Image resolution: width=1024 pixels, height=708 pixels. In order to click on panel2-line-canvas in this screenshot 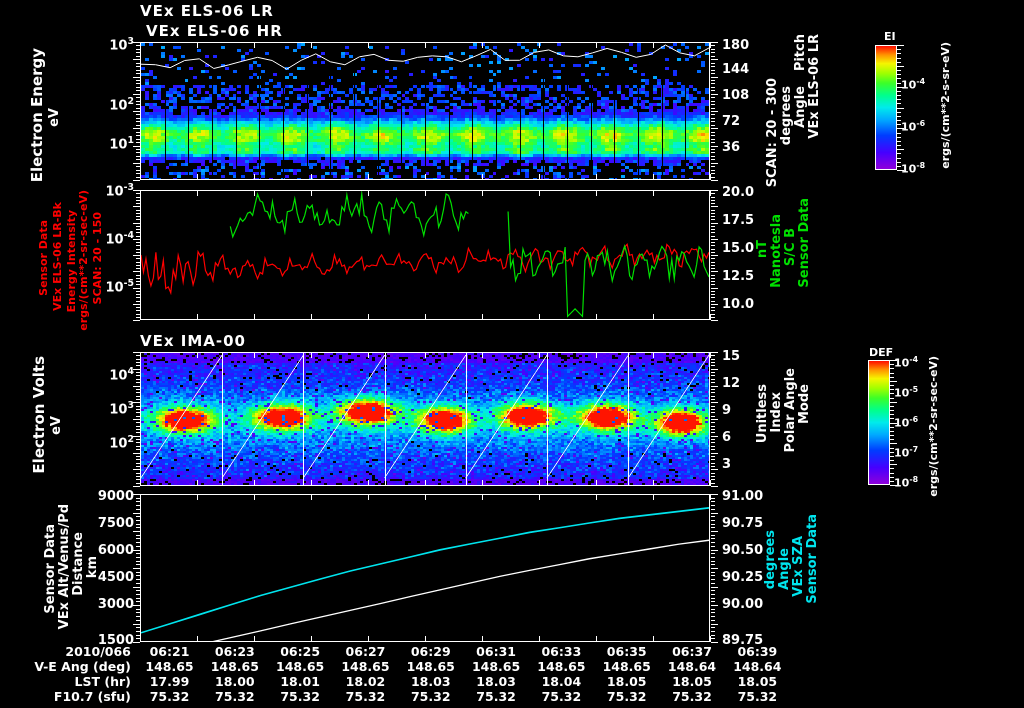, I will do `click(425, 255)`.